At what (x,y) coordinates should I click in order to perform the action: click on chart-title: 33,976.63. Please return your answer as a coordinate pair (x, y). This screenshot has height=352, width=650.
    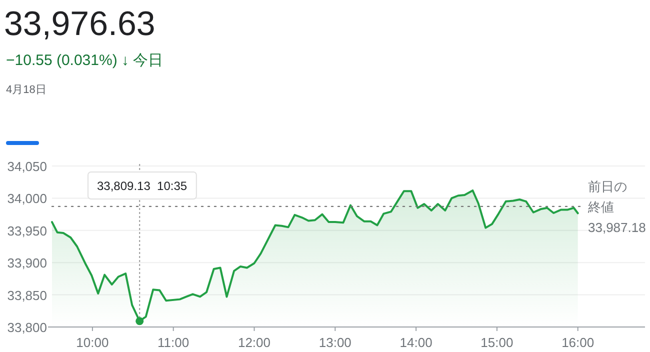
    Looking at the image, I should click on (80, 24).